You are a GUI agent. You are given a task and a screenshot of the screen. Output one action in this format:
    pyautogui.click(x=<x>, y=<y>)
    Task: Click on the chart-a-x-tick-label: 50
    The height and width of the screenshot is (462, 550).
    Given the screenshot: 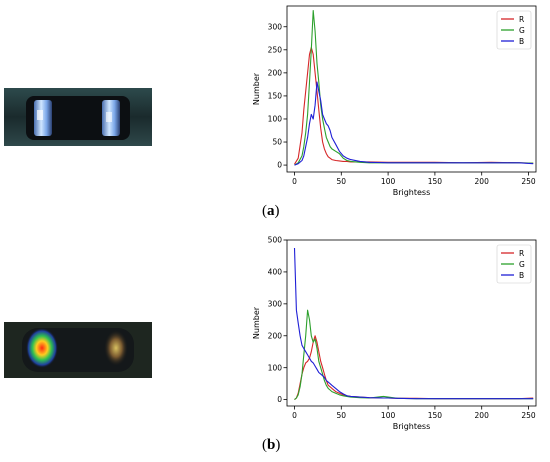 What is the action you would take?
    pyautogui.click(x=342, y=181)
    